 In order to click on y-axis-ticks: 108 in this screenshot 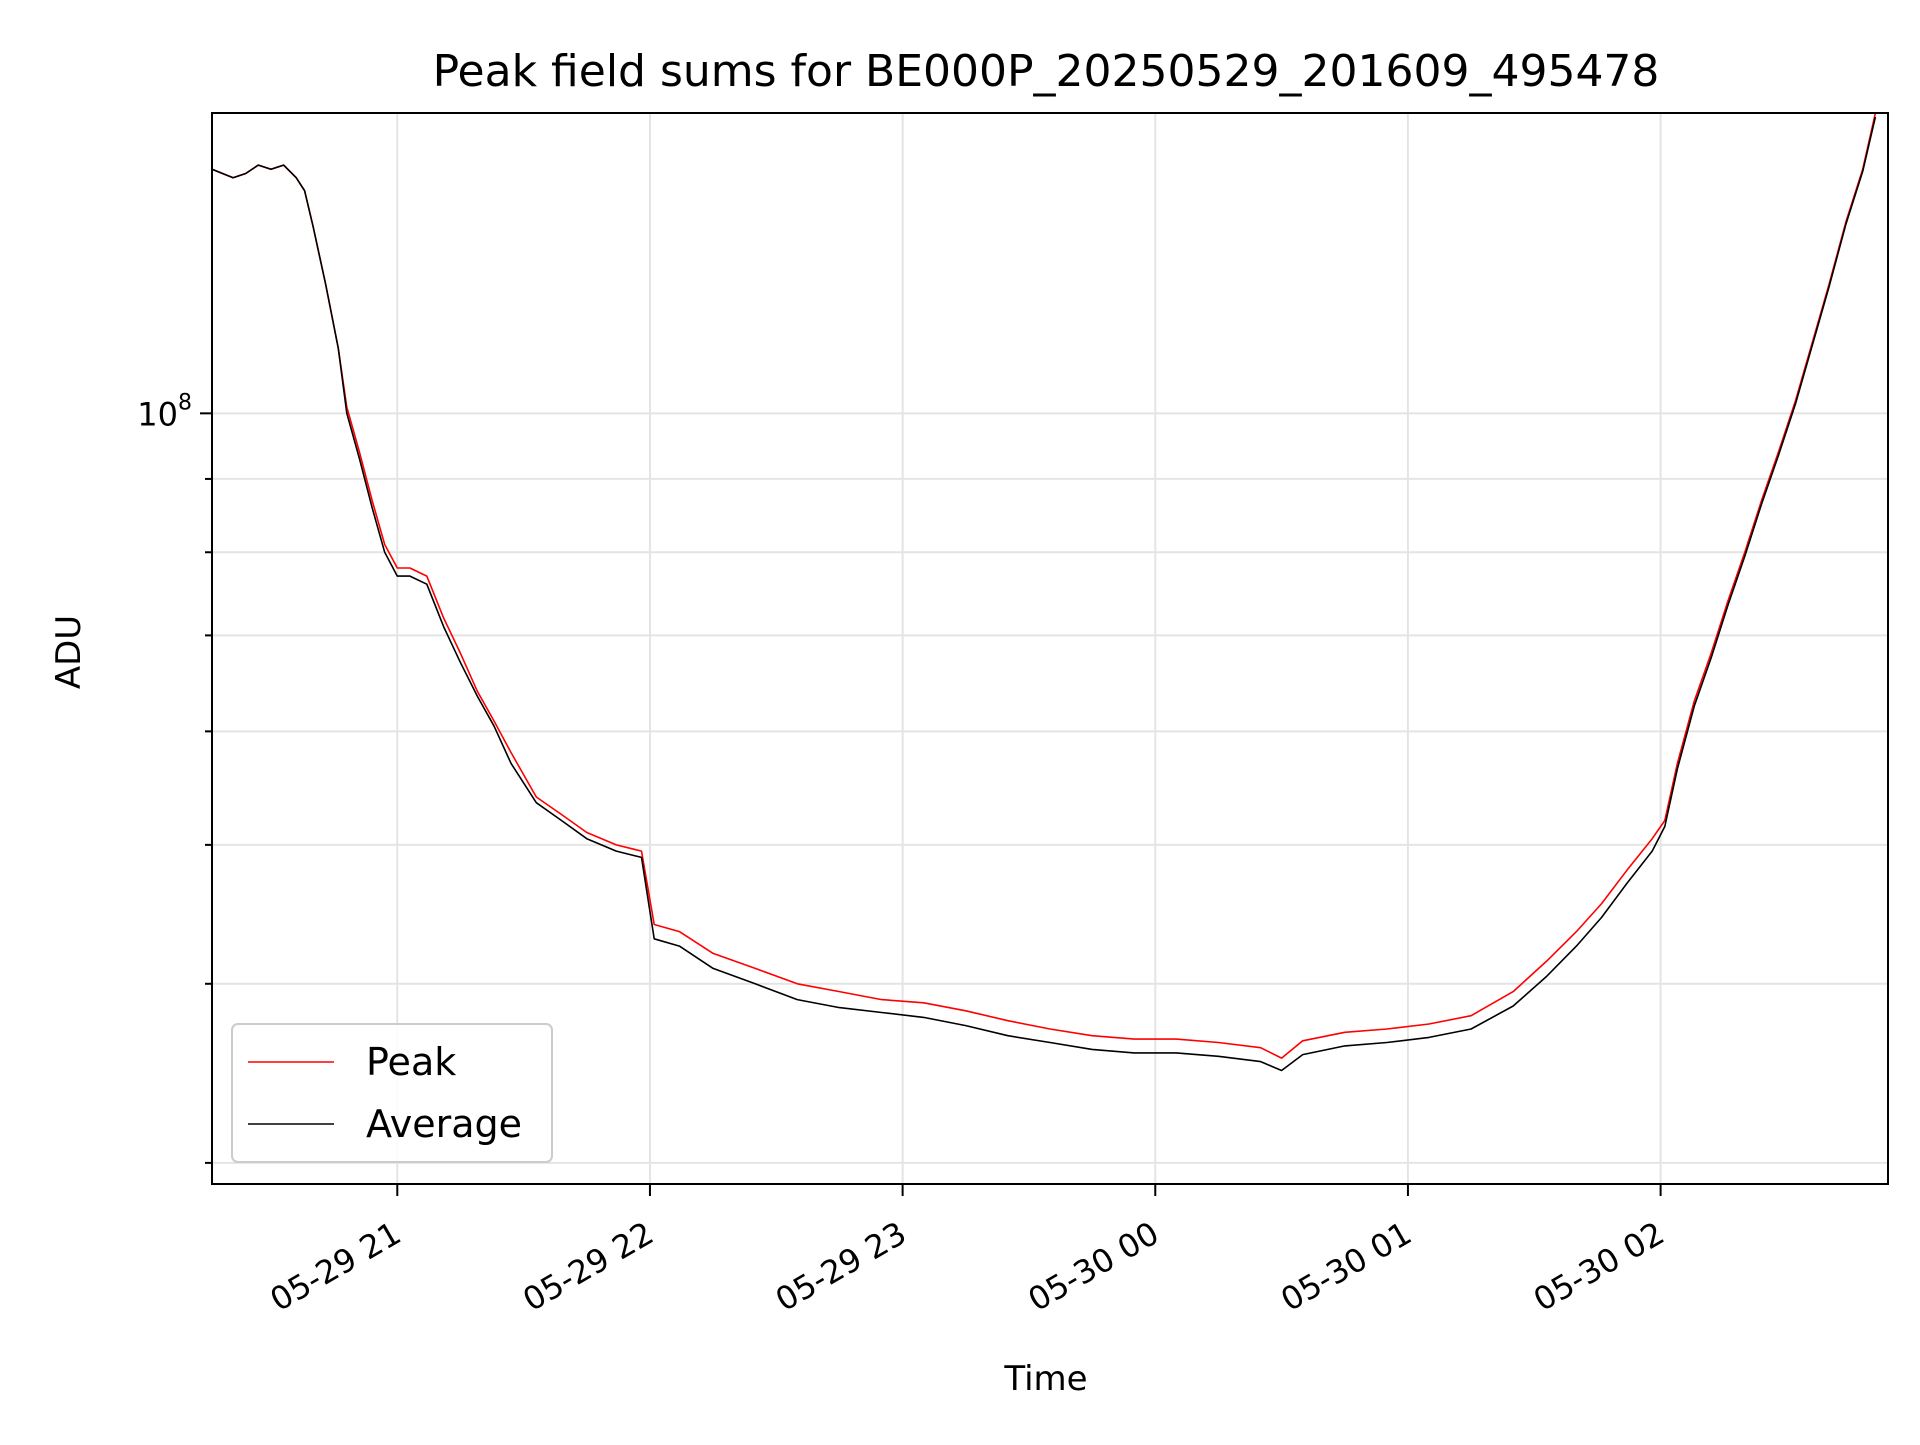, I will do `click(174, 777)`.